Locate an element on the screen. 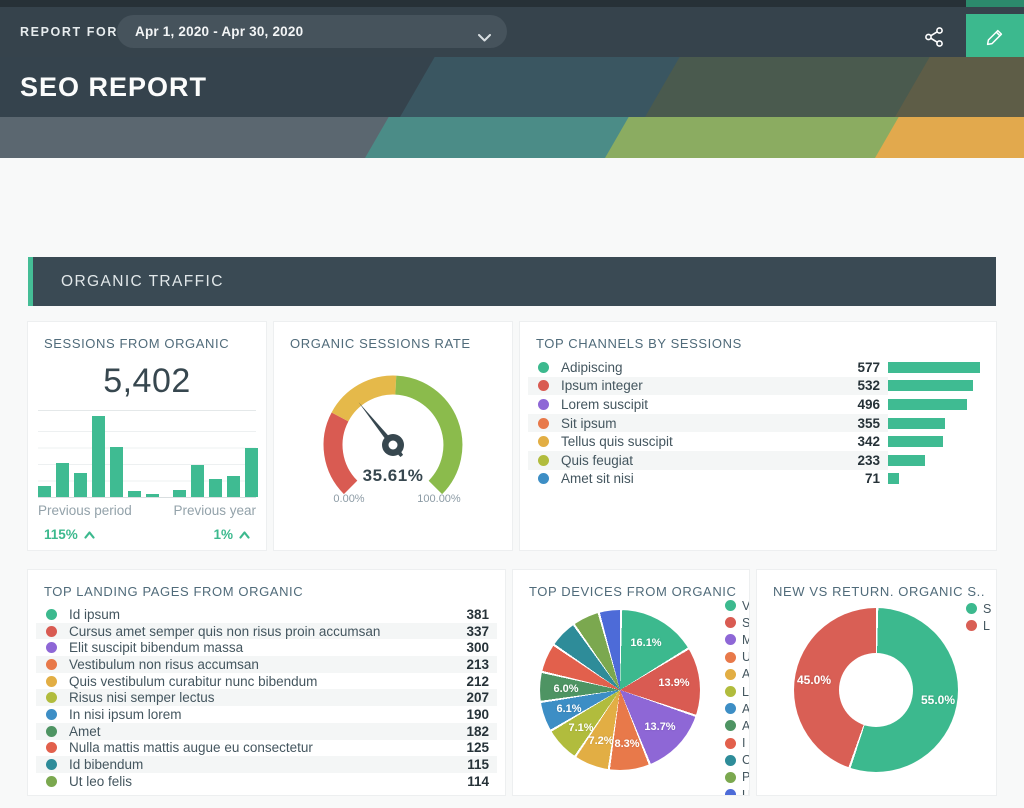 The image size is (1024, 808). list-item: Sit ipsum 355 is located at coordinates (758, 423).